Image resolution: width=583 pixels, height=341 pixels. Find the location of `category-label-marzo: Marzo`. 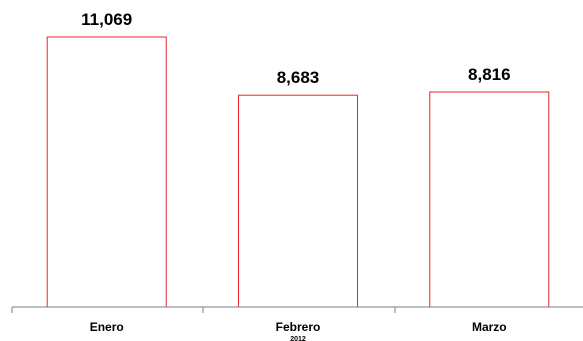

category-label-marzo: Marzo is located at coordinates (489, 327).